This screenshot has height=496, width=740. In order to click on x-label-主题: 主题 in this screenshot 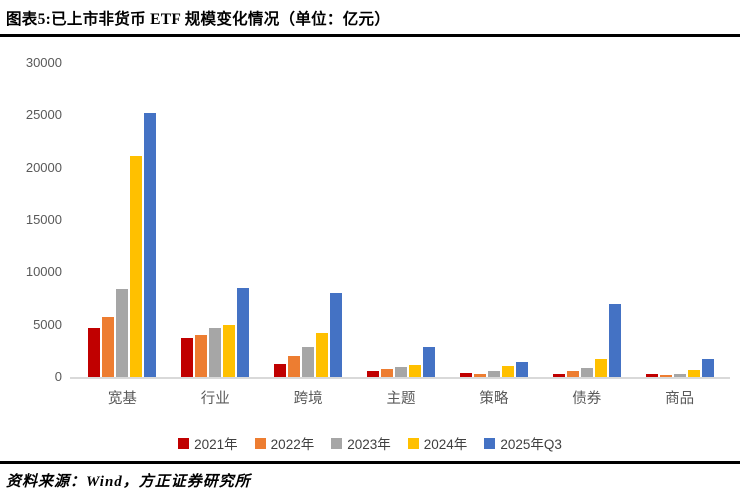, I will do `click(401, 399)`.